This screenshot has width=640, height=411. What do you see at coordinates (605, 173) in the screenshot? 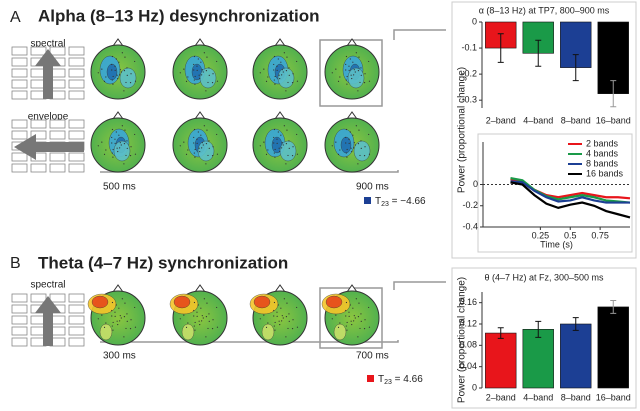
I see `legend-label: 16 bands` at bounding box center [605, 173].